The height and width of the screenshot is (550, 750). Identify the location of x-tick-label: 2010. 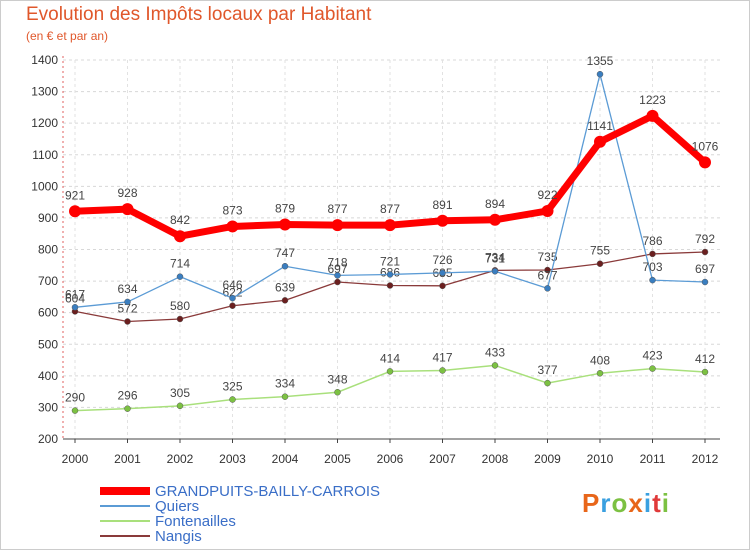
(600, 459).